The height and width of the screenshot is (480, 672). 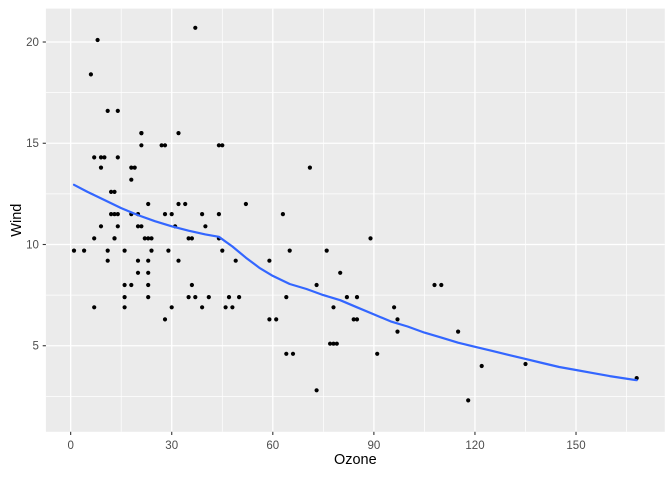 What do you see at coordinates (374, 446) in the screenshot?
I see `x-axis-tick-label: 90` at bounding box center [374, 446].